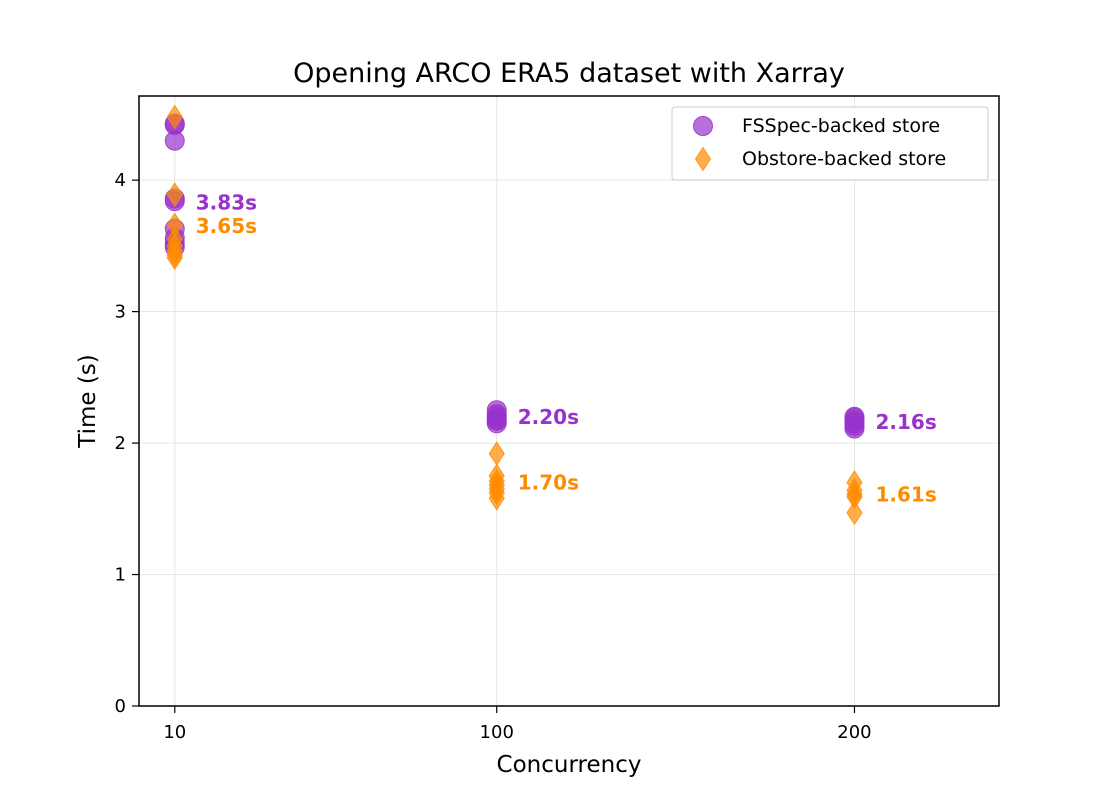 Image resolution: width=1110 pixels, height=798 pixels. What do you see at coordinates (120, 706) in the screenshot?
I see `y-tick-label: 0` at bounding box center [120, 706].